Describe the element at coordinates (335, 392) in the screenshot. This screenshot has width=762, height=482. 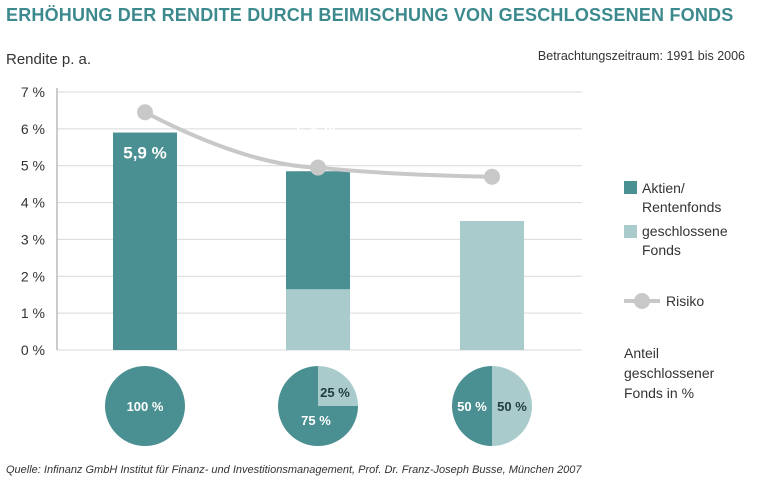
I see `pie-slice-label: 25 %` at that location.